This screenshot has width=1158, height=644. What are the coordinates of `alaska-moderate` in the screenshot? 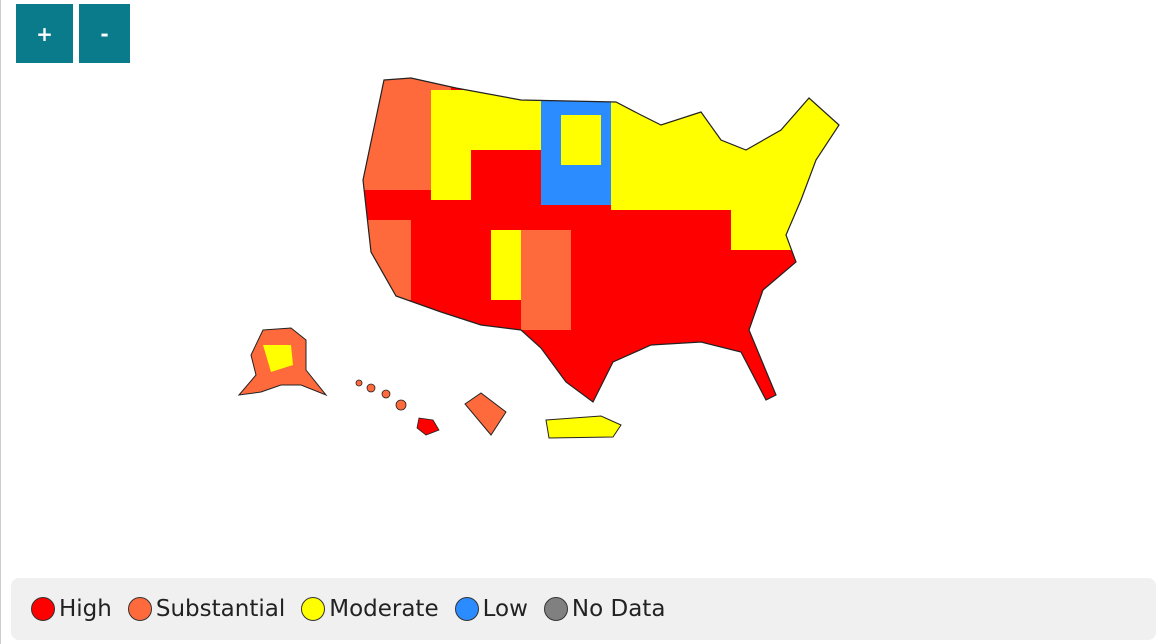 It's located at (278, 358).